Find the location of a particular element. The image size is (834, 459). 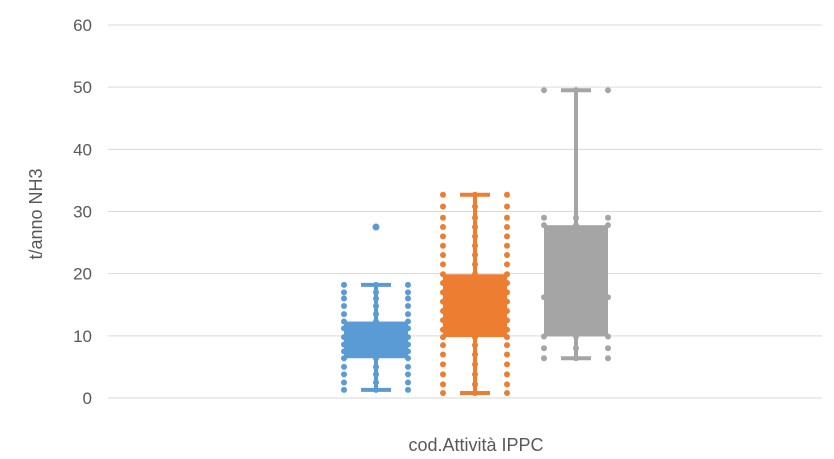

y-tick-label-30: 30 is located at coordinates (82, 212).